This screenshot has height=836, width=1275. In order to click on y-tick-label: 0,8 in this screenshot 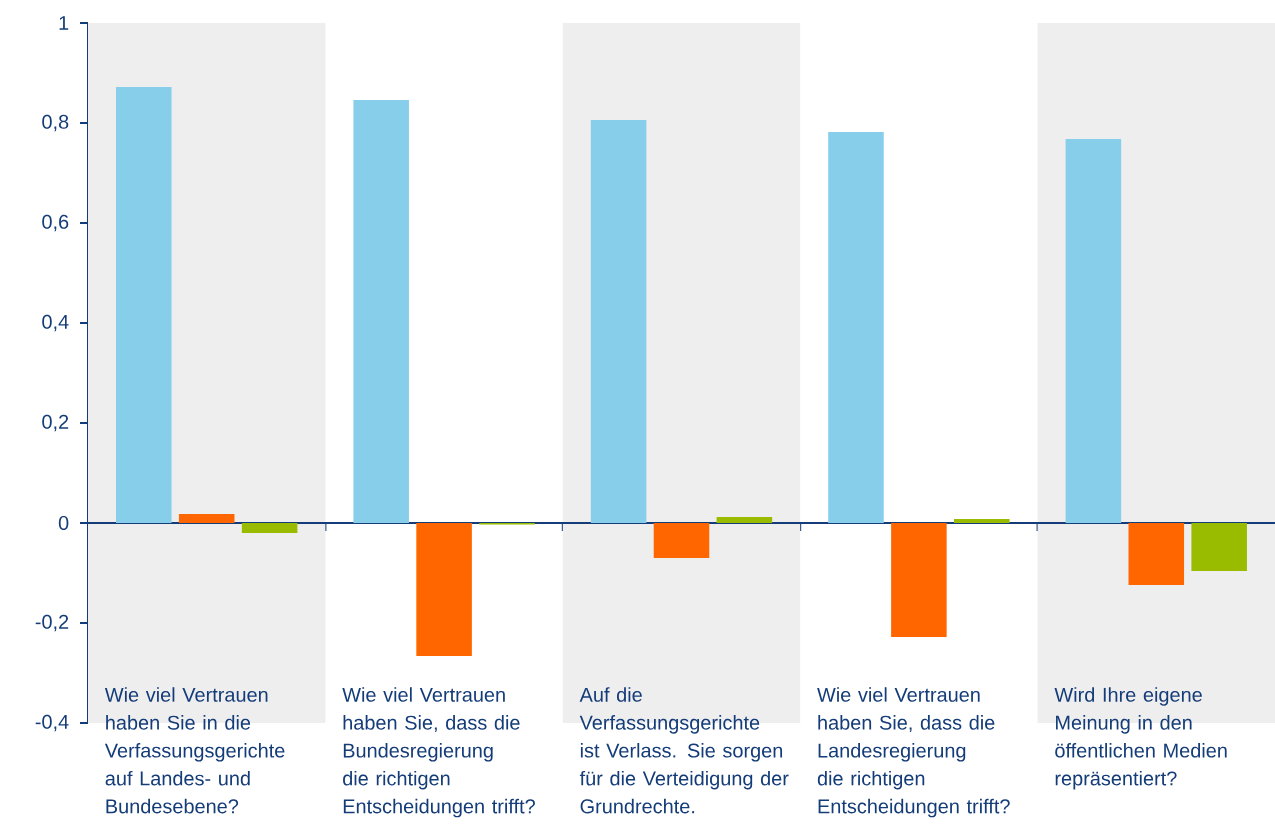, I will do `click(55, 123)`.